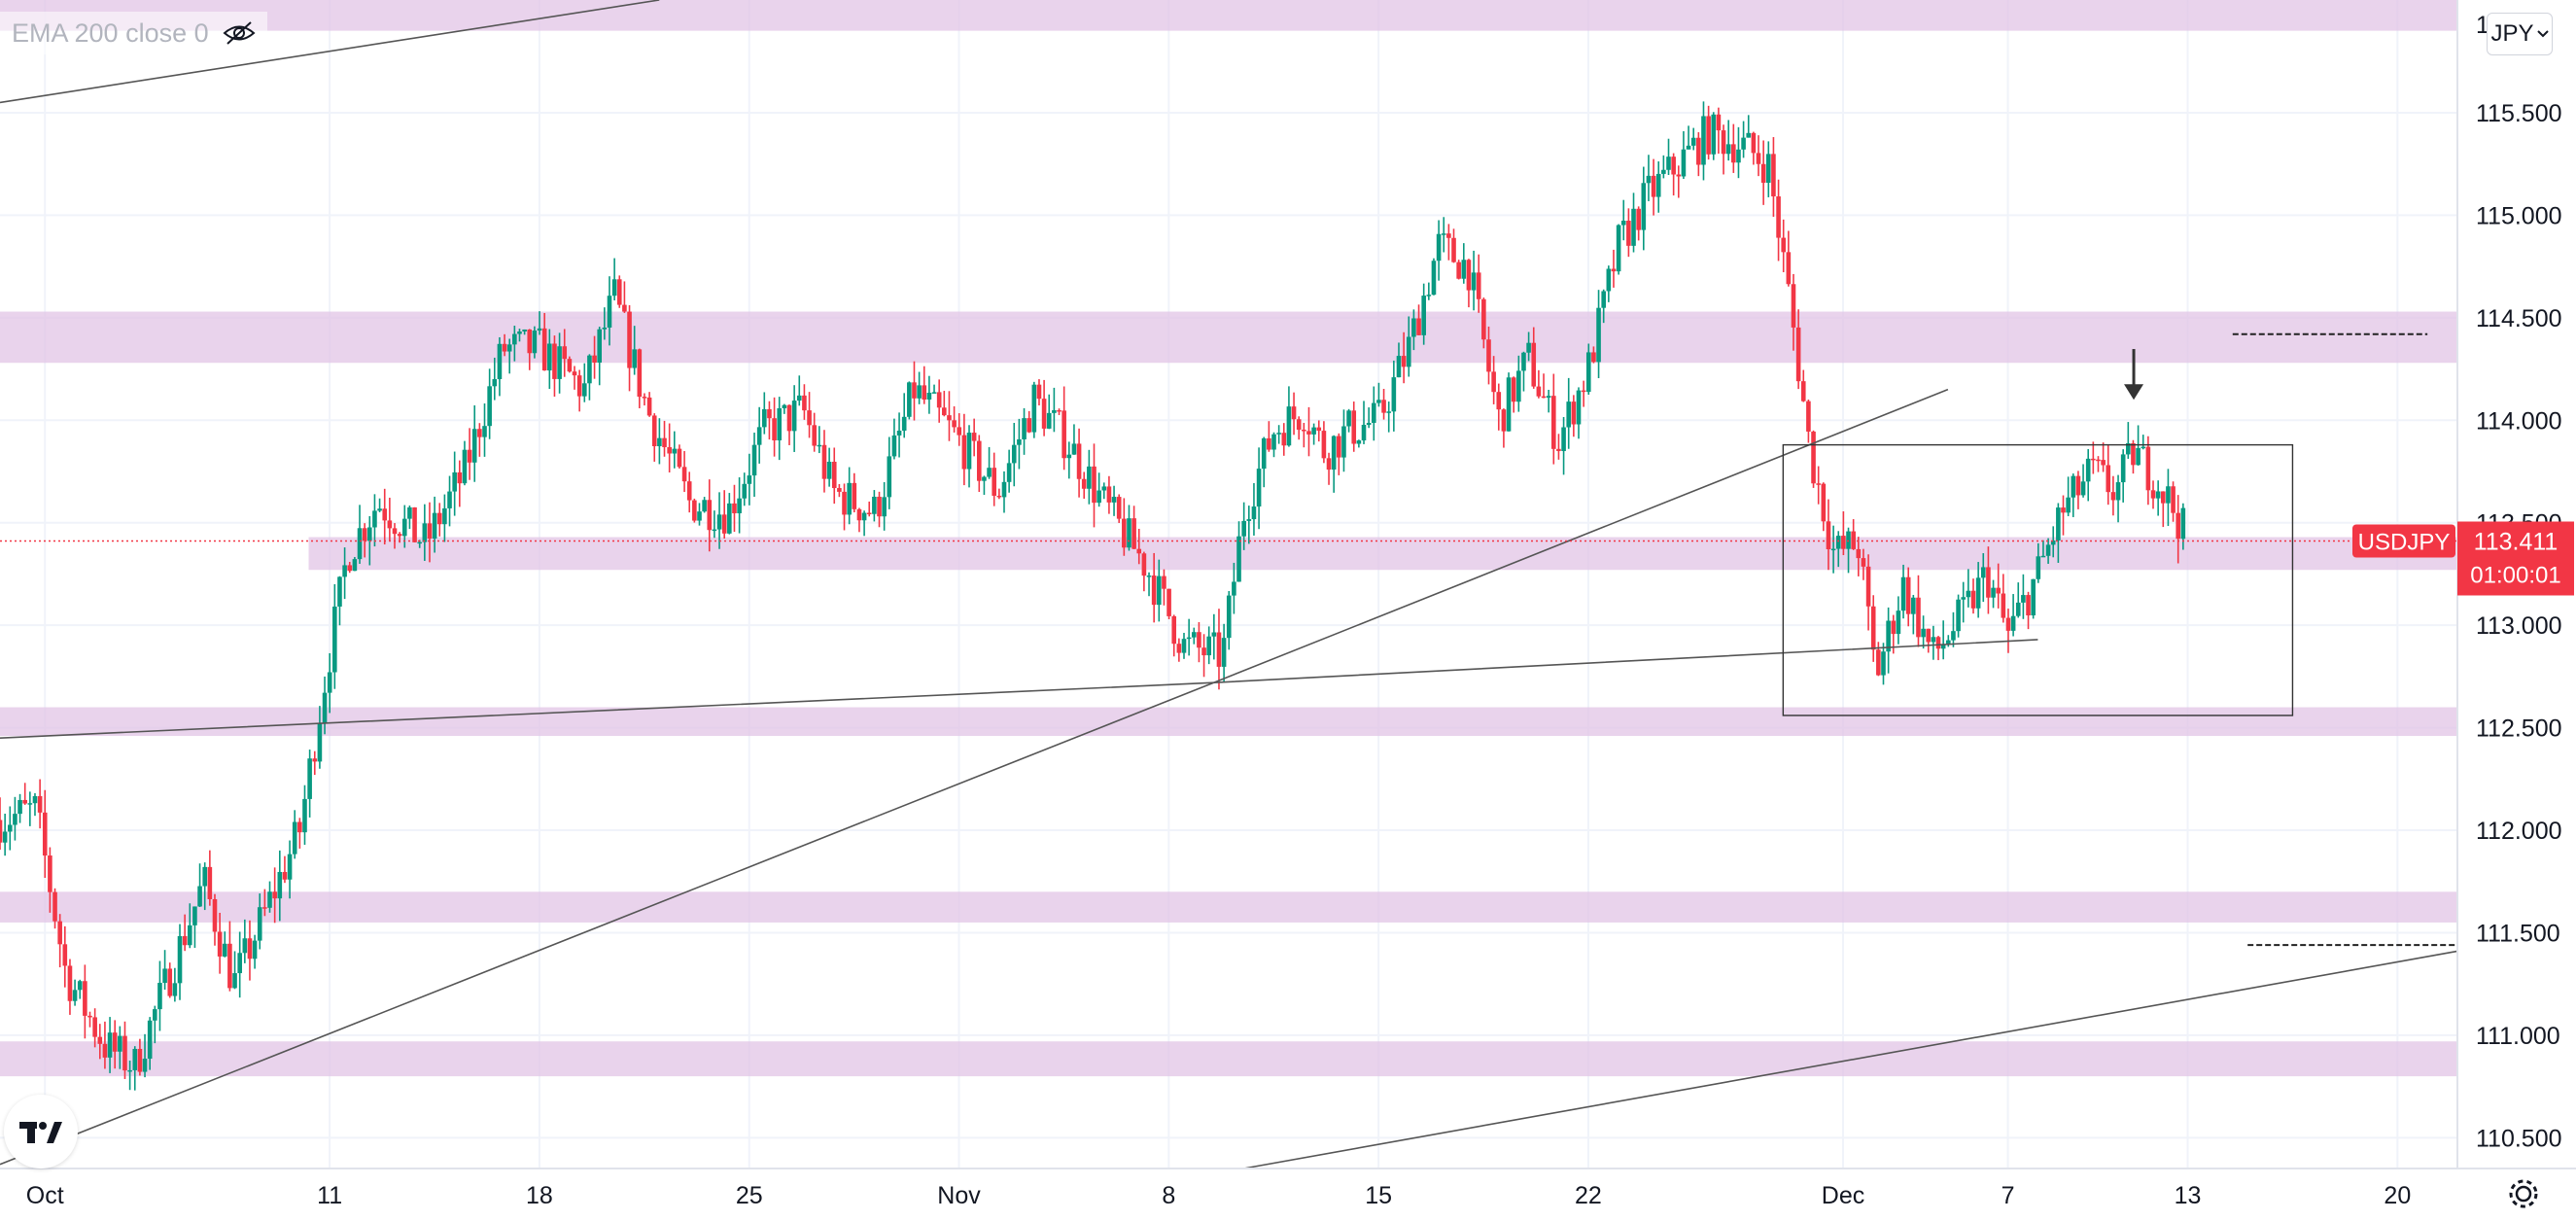 This screenshot has width=2576, height=1221. Describe the element at coordinates (2519, 421) in the screenshot. I see `y-tick-label: 114.000` at that location.